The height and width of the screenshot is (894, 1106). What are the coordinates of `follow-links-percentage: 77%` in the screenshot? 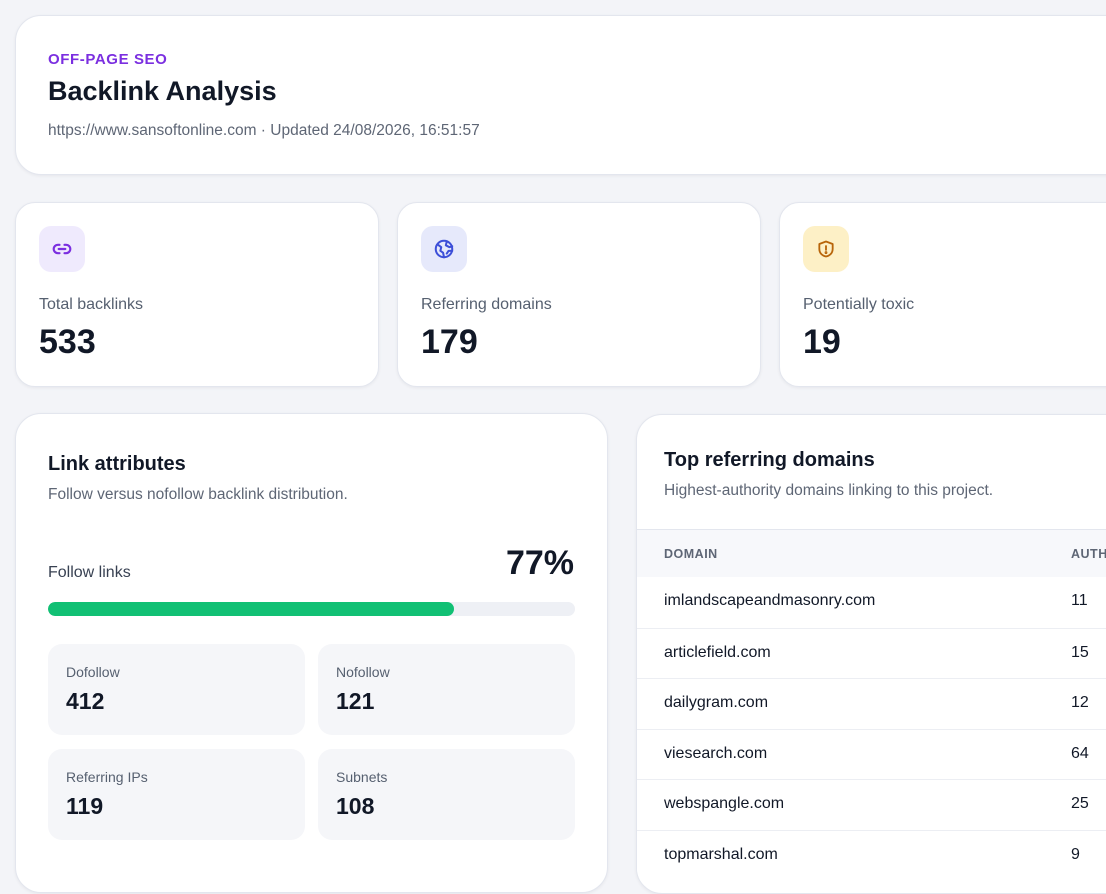 It's located at (539, 563).